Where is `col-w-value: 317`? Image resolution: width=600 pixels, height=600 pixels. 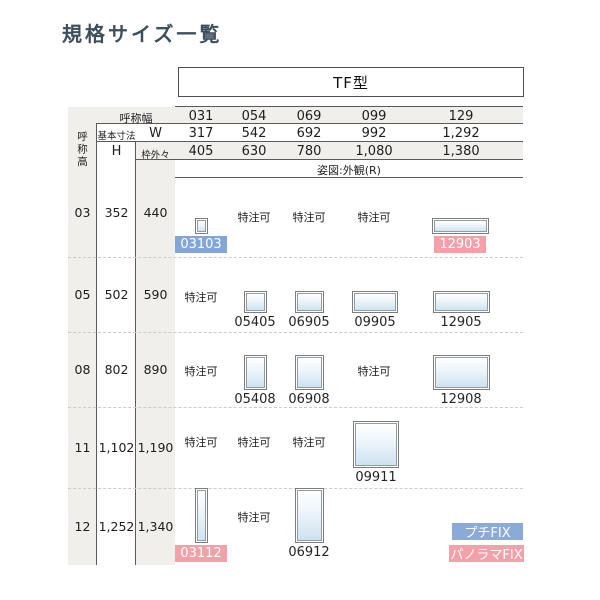 col-w-value: 317 is located at coordinates (201, 133).